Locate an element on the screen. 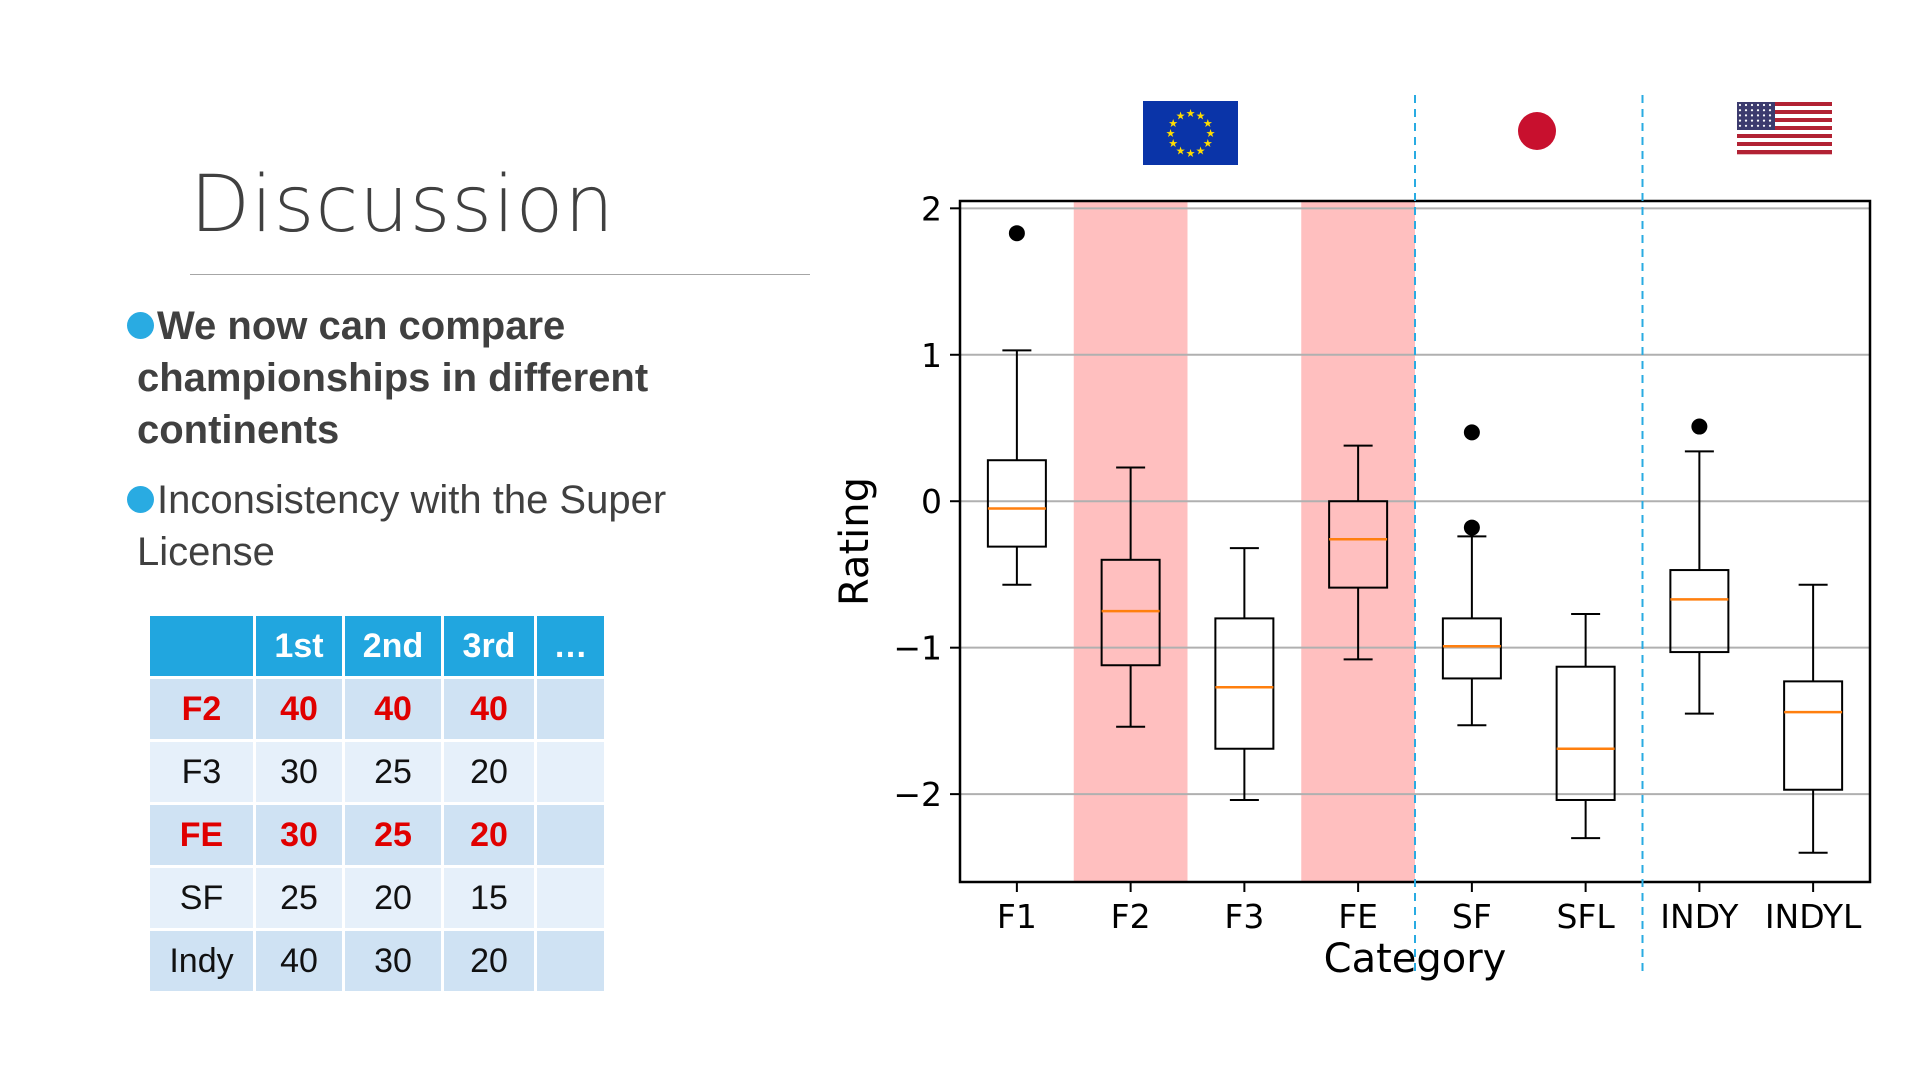  bullet-item-inconsistency: Inconsistency with the Super License is located at coordinates (445, 526).